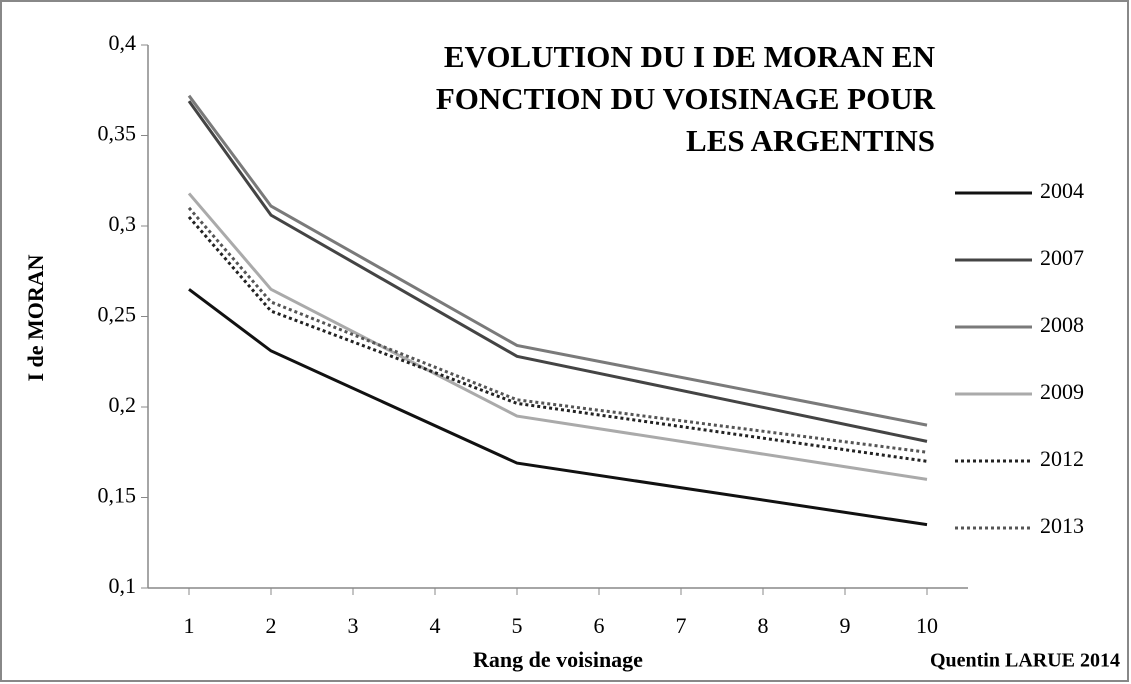 The height and width of the screenshot is (684, 1131). What do you see at coordinates (123, 42) in the screenshot?
I see `y-tick-label: 0,4` at bounding box center [123, 42].